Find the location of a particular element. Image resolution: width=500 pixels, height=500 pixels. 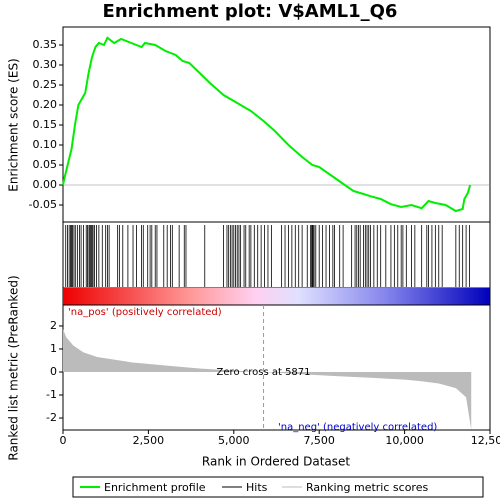

y-tick-label: 0.00 is located at coordinates (45, 184).